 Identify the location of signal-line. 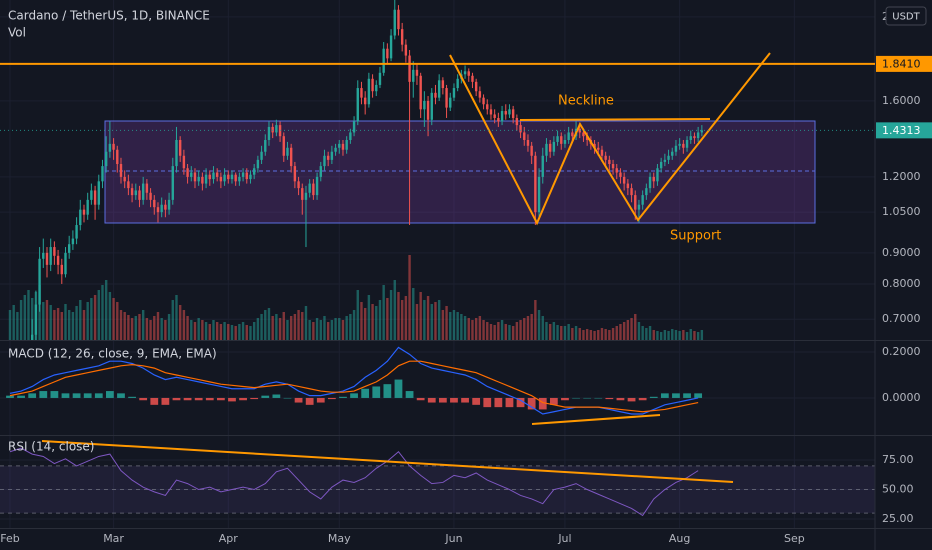
(354, 386).